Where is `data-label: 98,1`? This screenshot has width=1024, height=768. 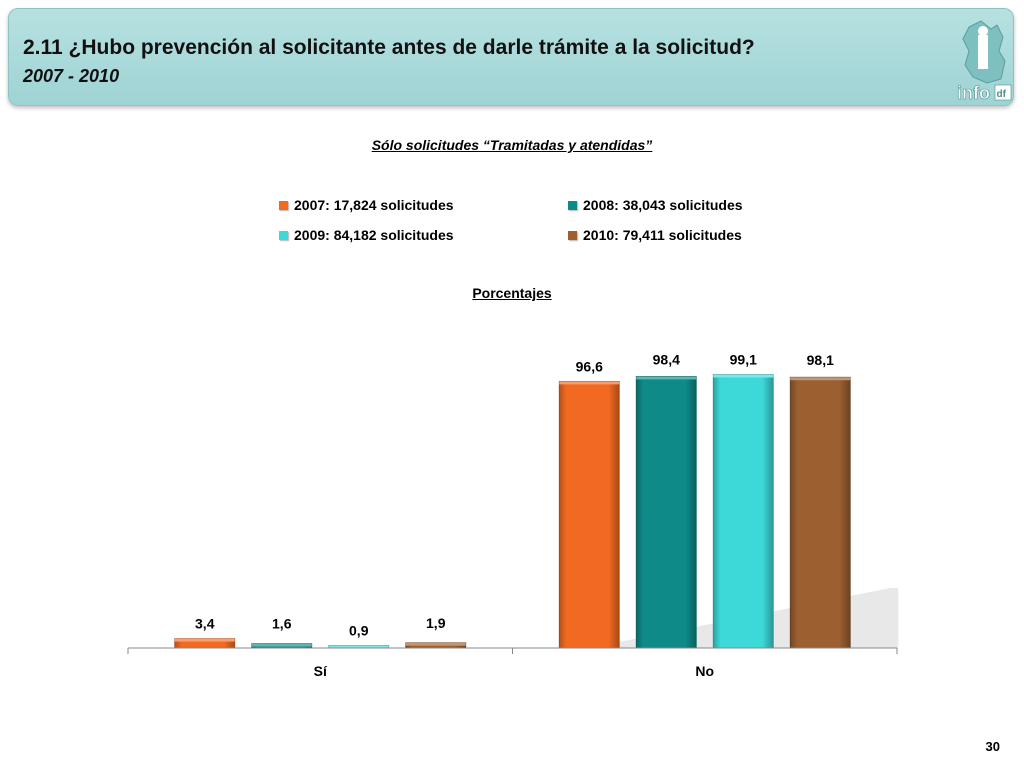 data-label: 98,1 is located at coordinates (820, 360).